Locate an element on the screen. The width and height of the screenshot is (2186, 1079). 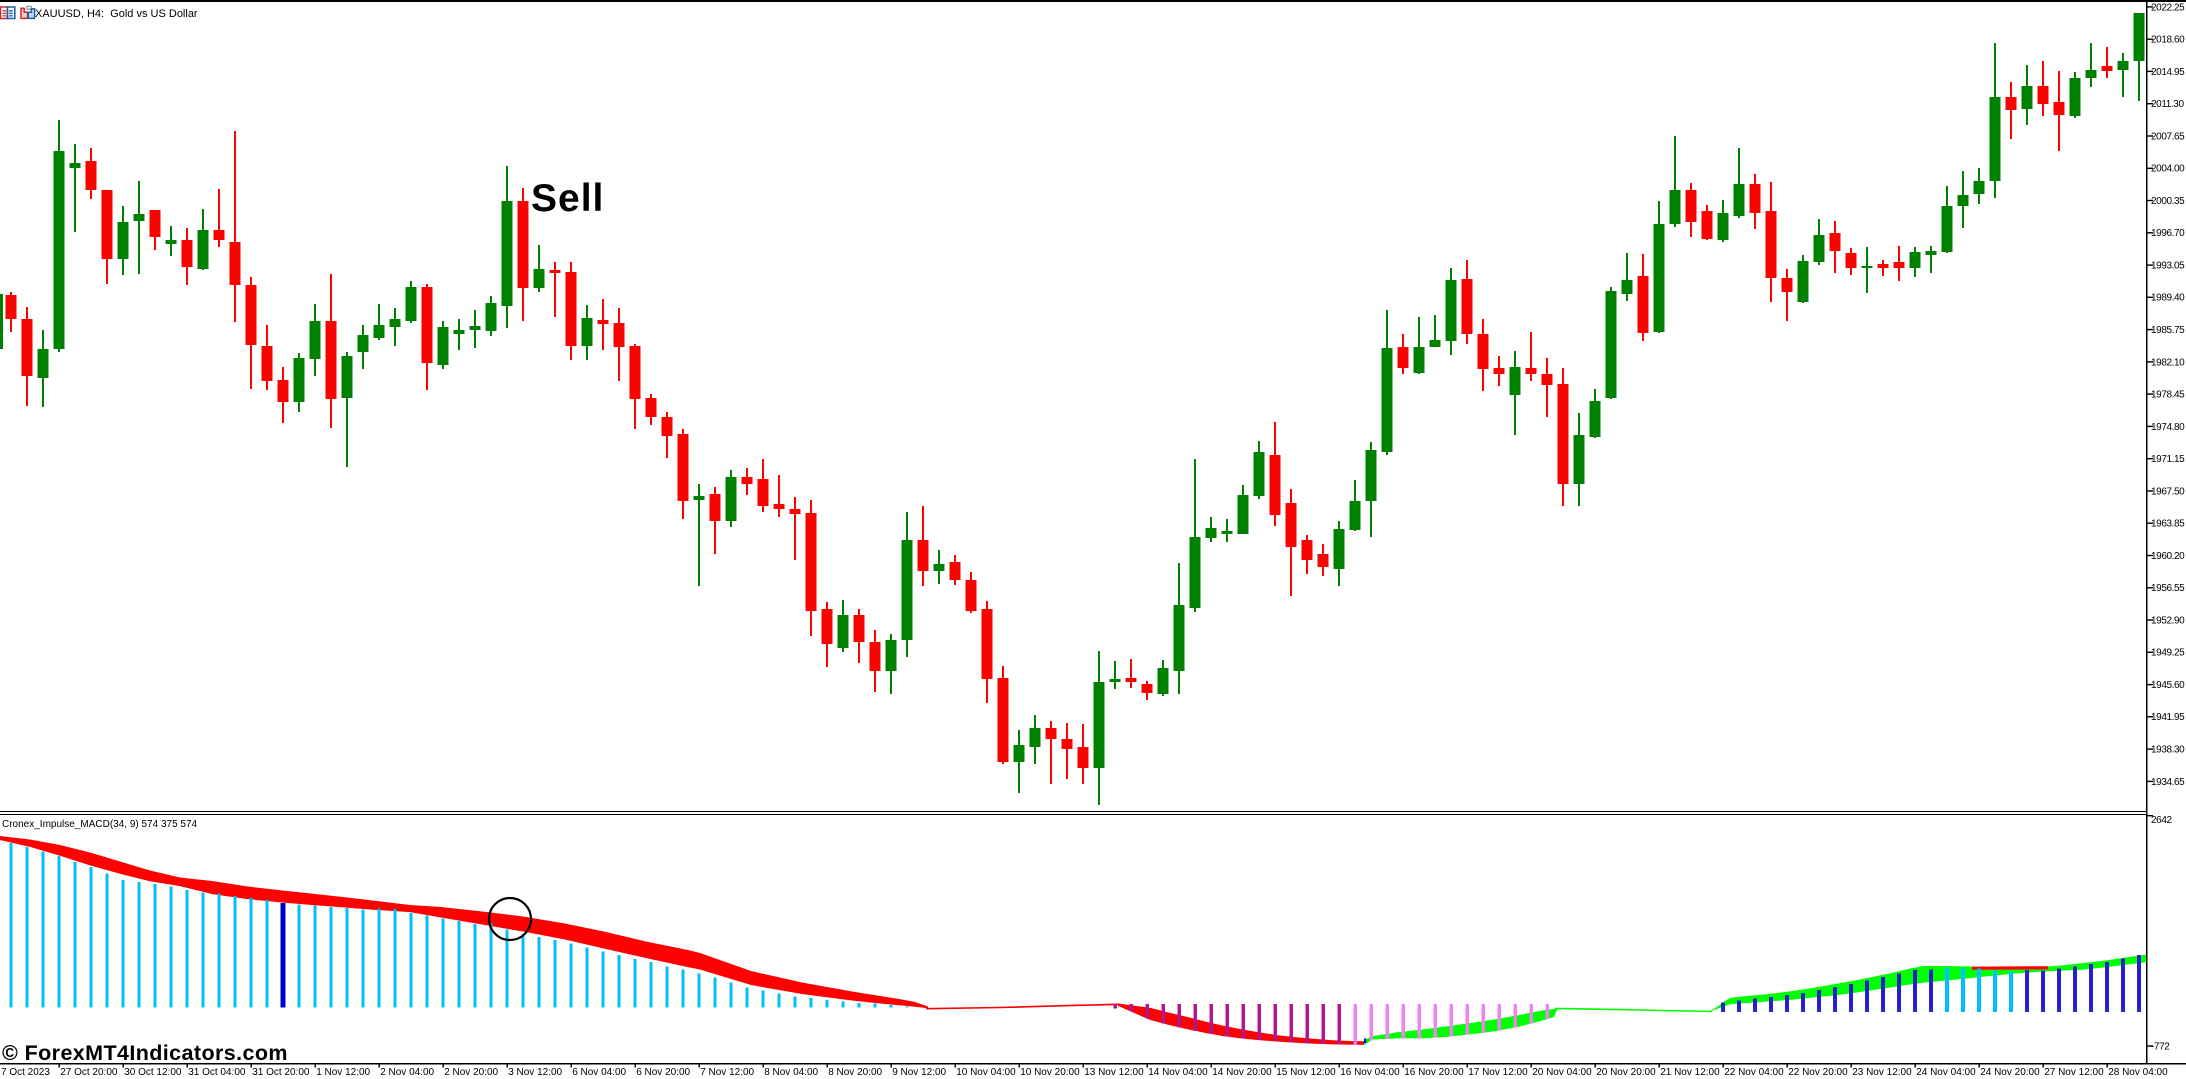
svg-text: © ForexMT4Indicators.com is located at coordinates (145, 1053).